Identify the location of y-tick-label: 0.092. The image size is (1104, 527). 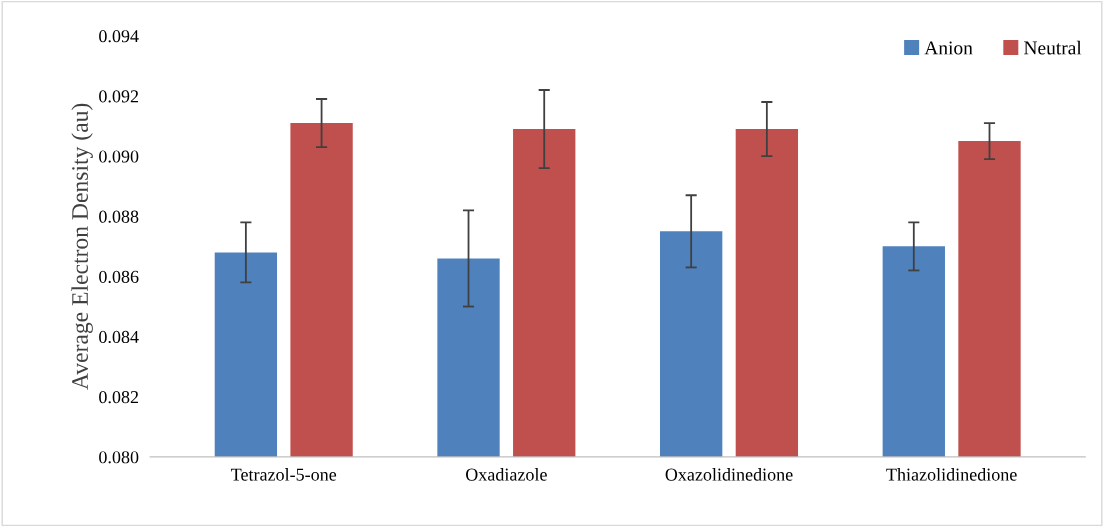
(119, 96).